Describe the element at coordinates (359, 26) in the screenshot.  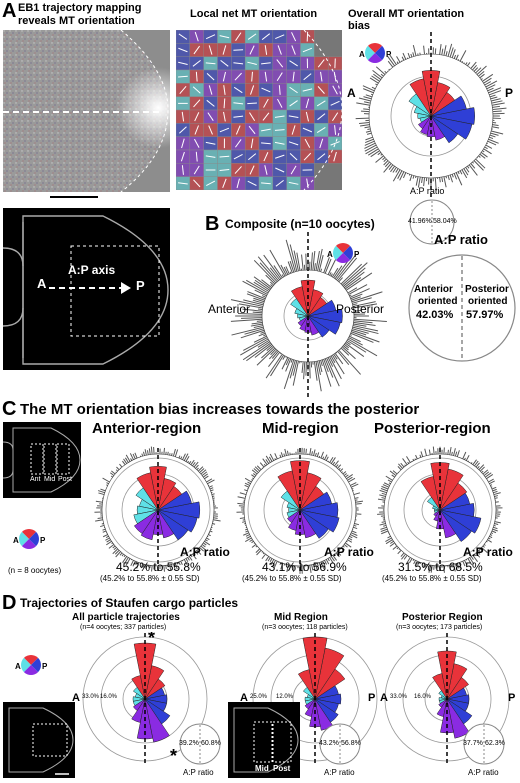
I see `panel-a-title-4b: bias` at that location.